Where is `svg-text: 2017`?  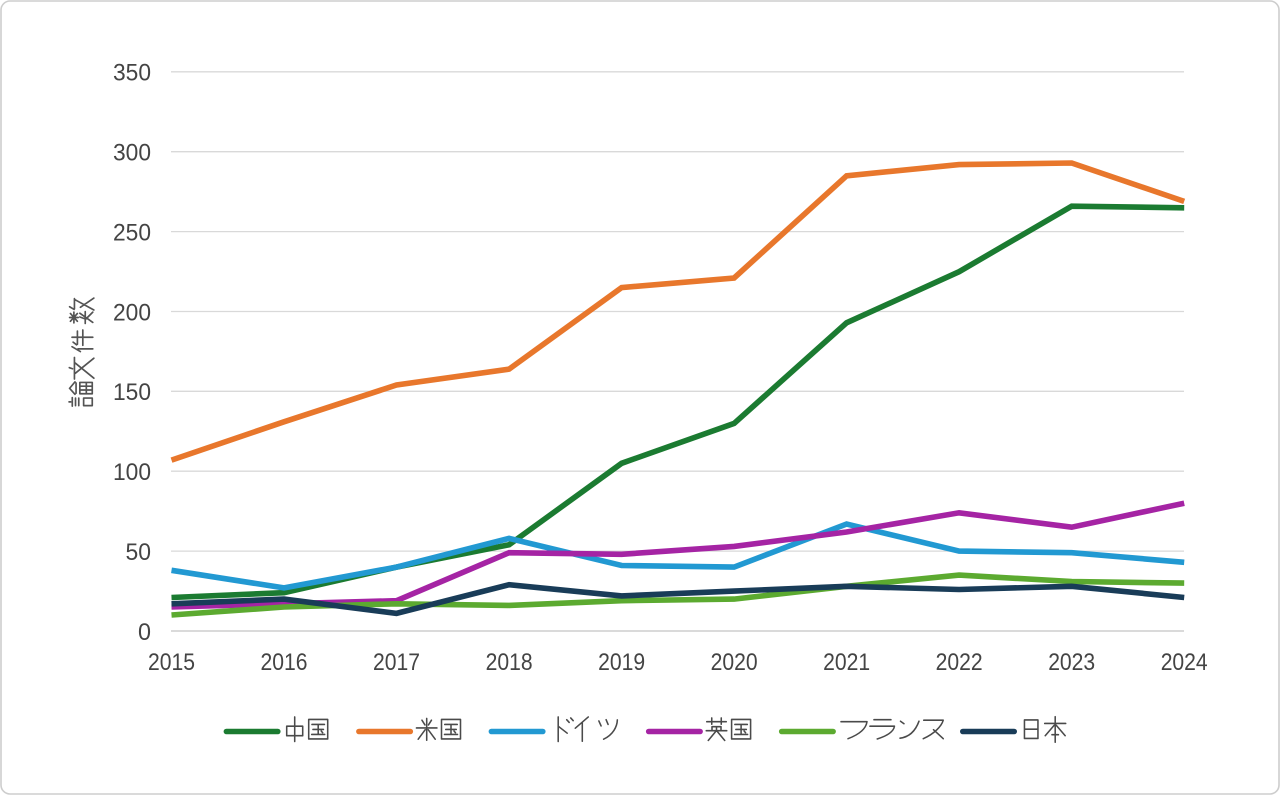
svg-text: 2017 is located at coordinates (396, 662).